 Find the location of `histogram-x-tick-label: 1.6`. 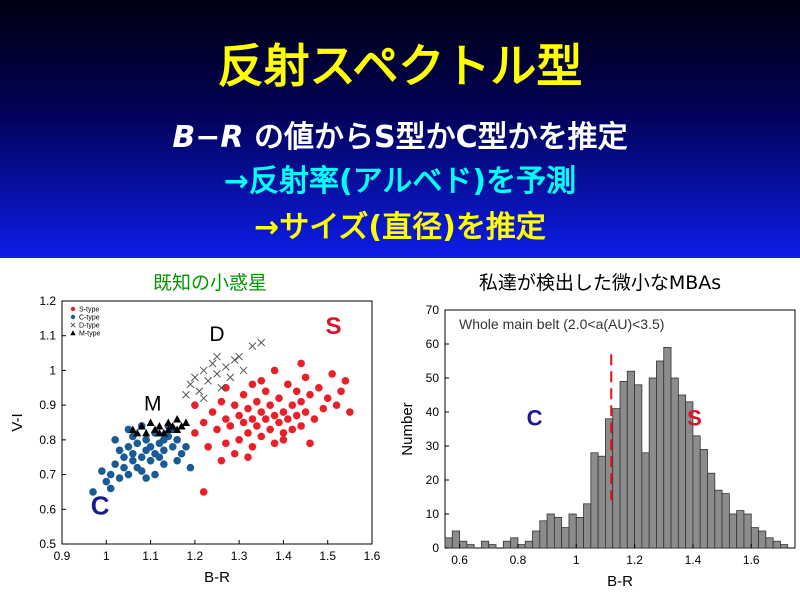

histogram-x-tick-label: 1.6 is located at coordinates (751, 560).